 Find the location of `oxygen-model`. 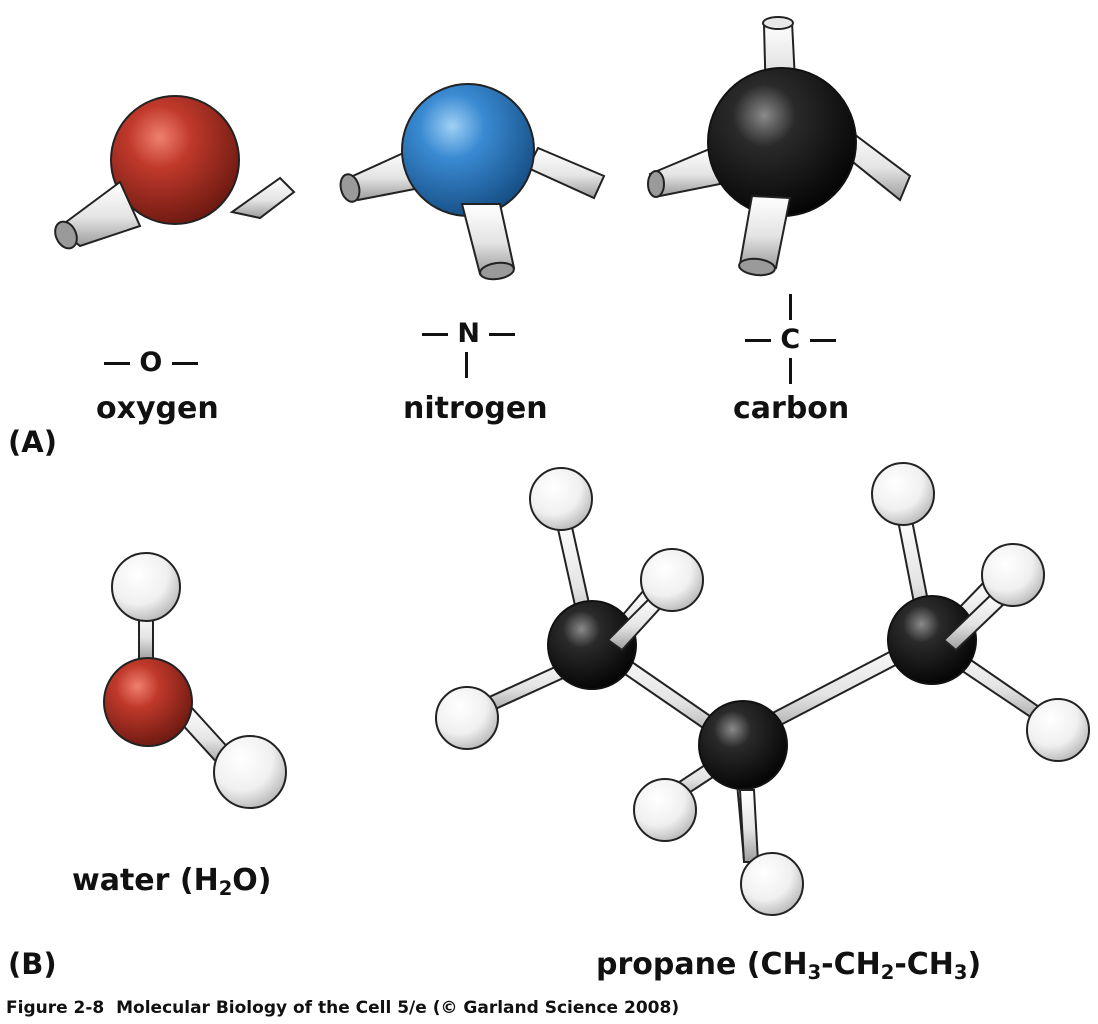

oxygen-model is located at coordinates (175, 172).